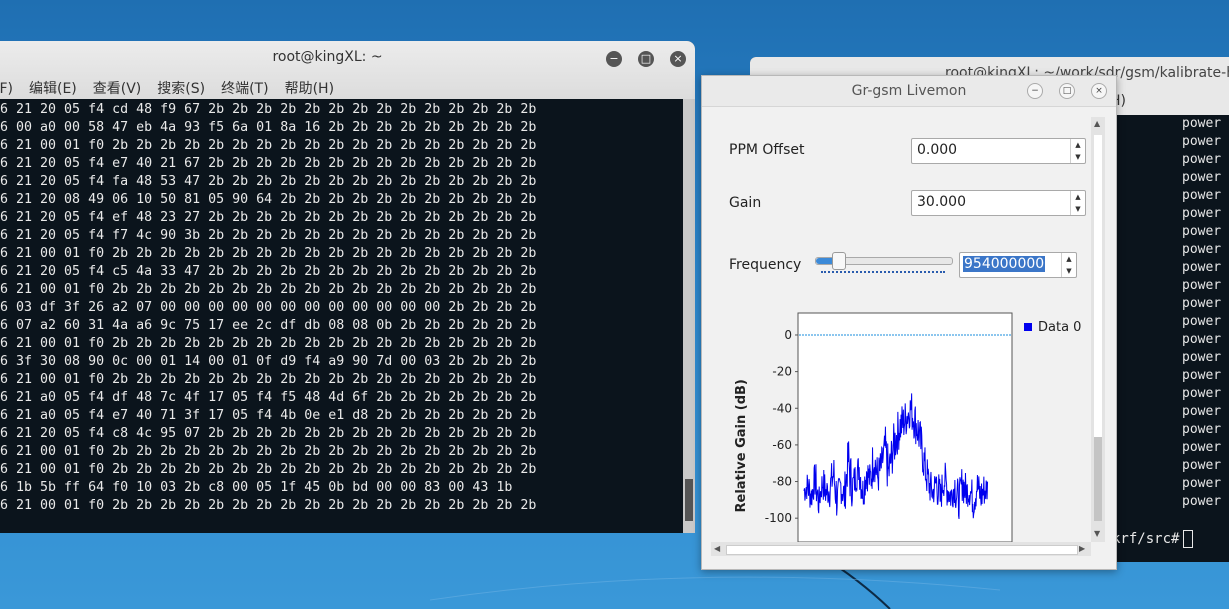 This screenshot has width=1229, height=609. I want to click on menu-item: 搜索(S), so click(181, 89).